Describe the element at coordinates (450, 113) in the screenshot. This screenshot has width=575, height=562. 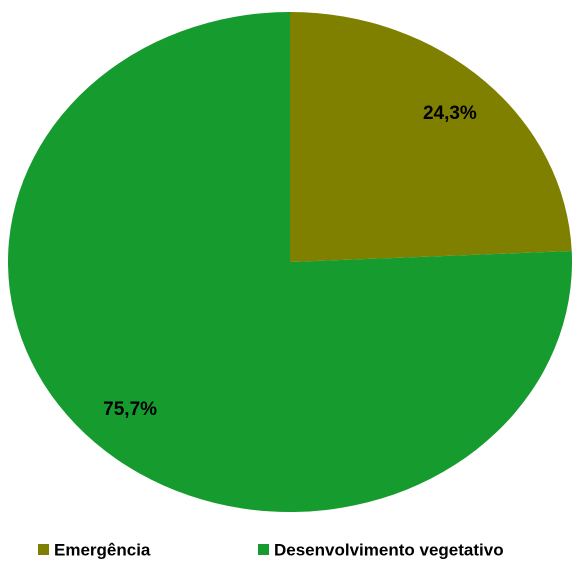
I see `data-label: 24,3%` at that location.